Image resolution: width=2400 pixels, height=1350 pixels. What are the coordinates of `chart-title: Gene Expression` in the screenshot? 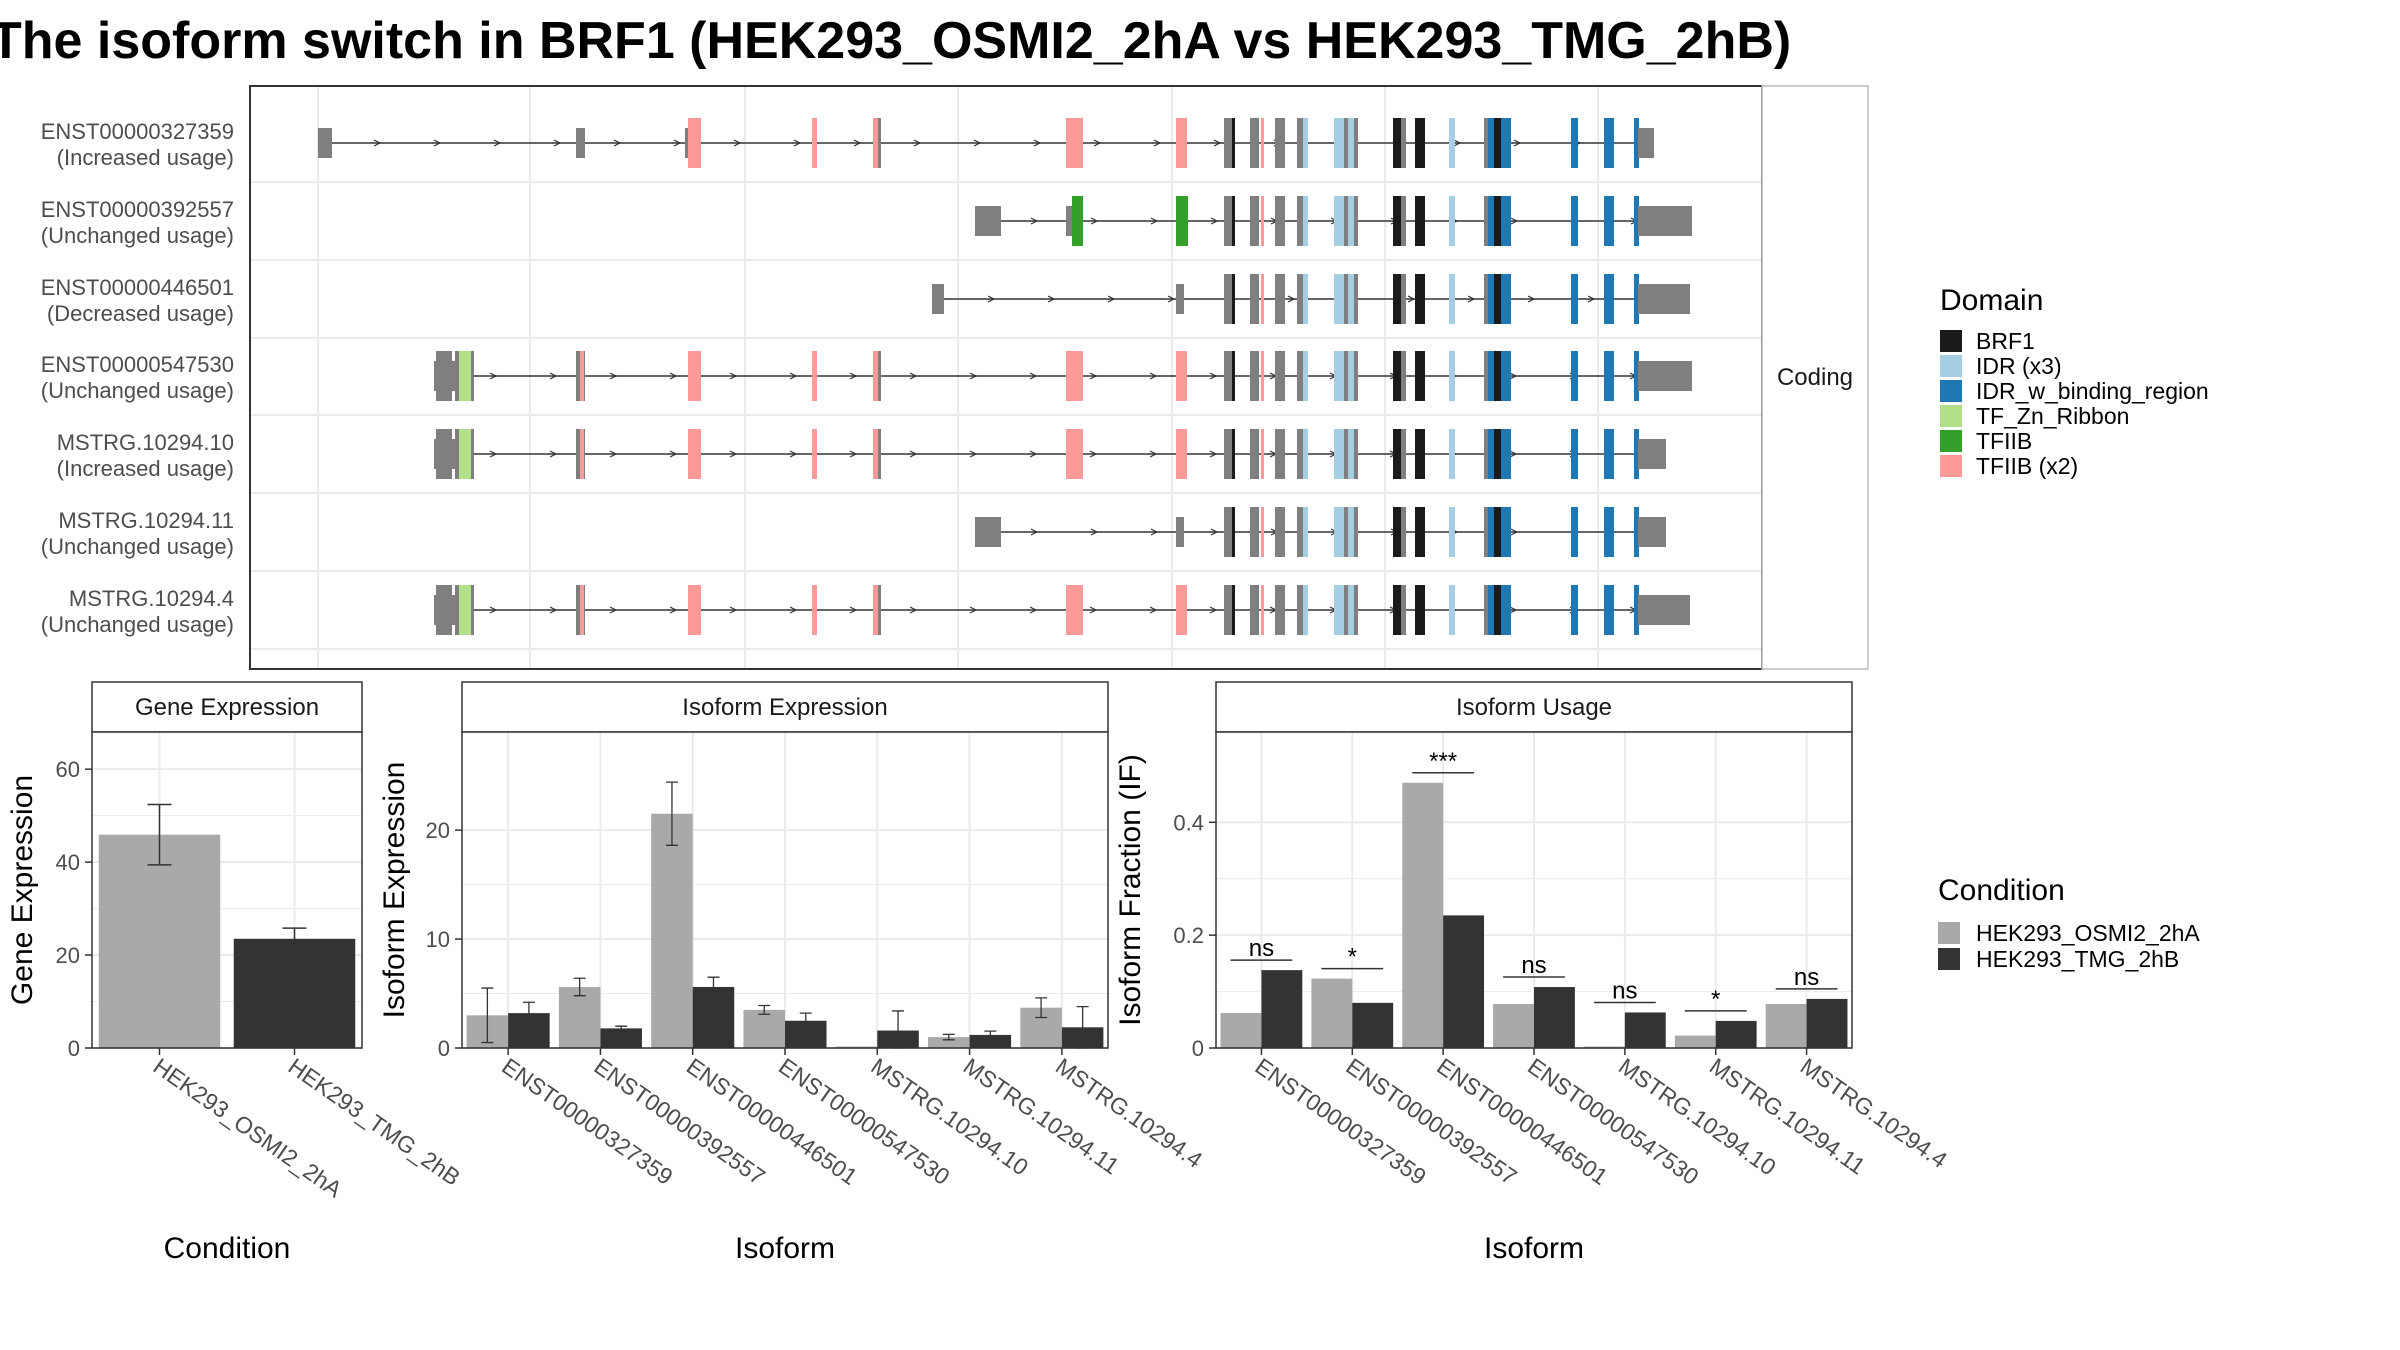 It's located at (227, 707).